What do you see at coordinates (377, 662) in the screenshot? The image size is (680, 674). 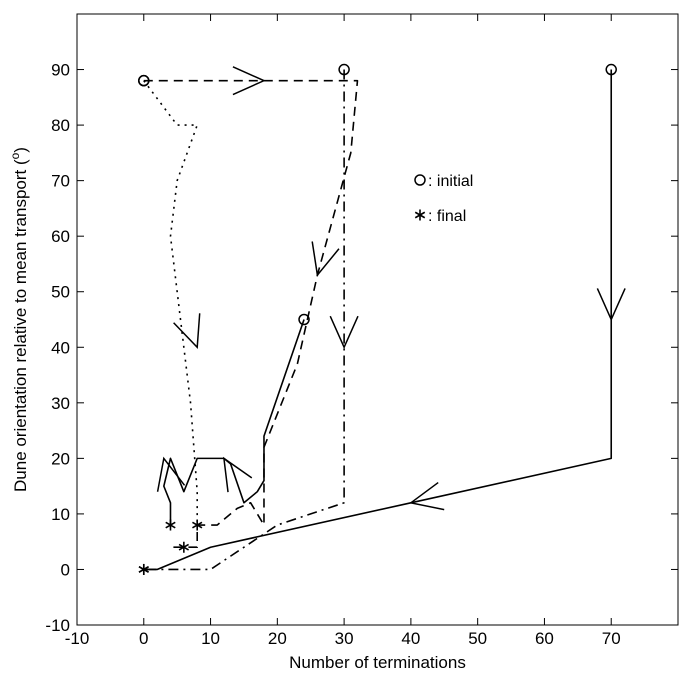 I see `x-axis-title: Number of terminations` at bounding box center [377, 662].